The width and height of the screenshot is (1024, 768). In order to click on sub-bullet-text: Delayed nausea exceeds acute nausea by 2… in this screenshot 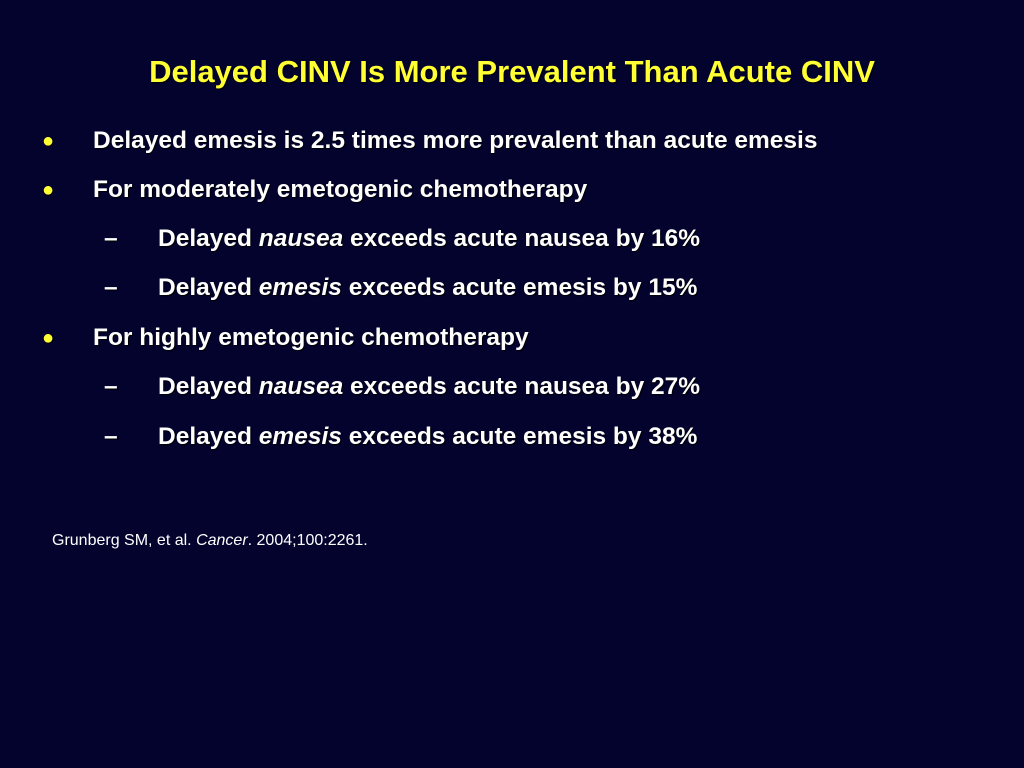, I will do `click(429, 387)`.